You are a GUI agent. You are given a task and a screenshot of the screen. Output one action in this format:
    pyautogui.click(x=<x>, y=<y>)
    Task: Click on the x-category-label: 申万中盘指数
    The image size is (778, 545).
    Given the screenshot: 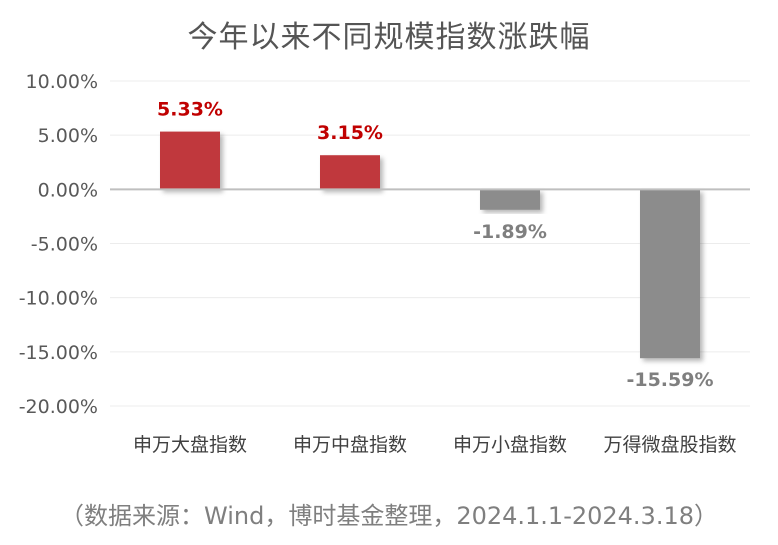 What is the action you would take?
    pyautogui.click(x=350, y=445)
    